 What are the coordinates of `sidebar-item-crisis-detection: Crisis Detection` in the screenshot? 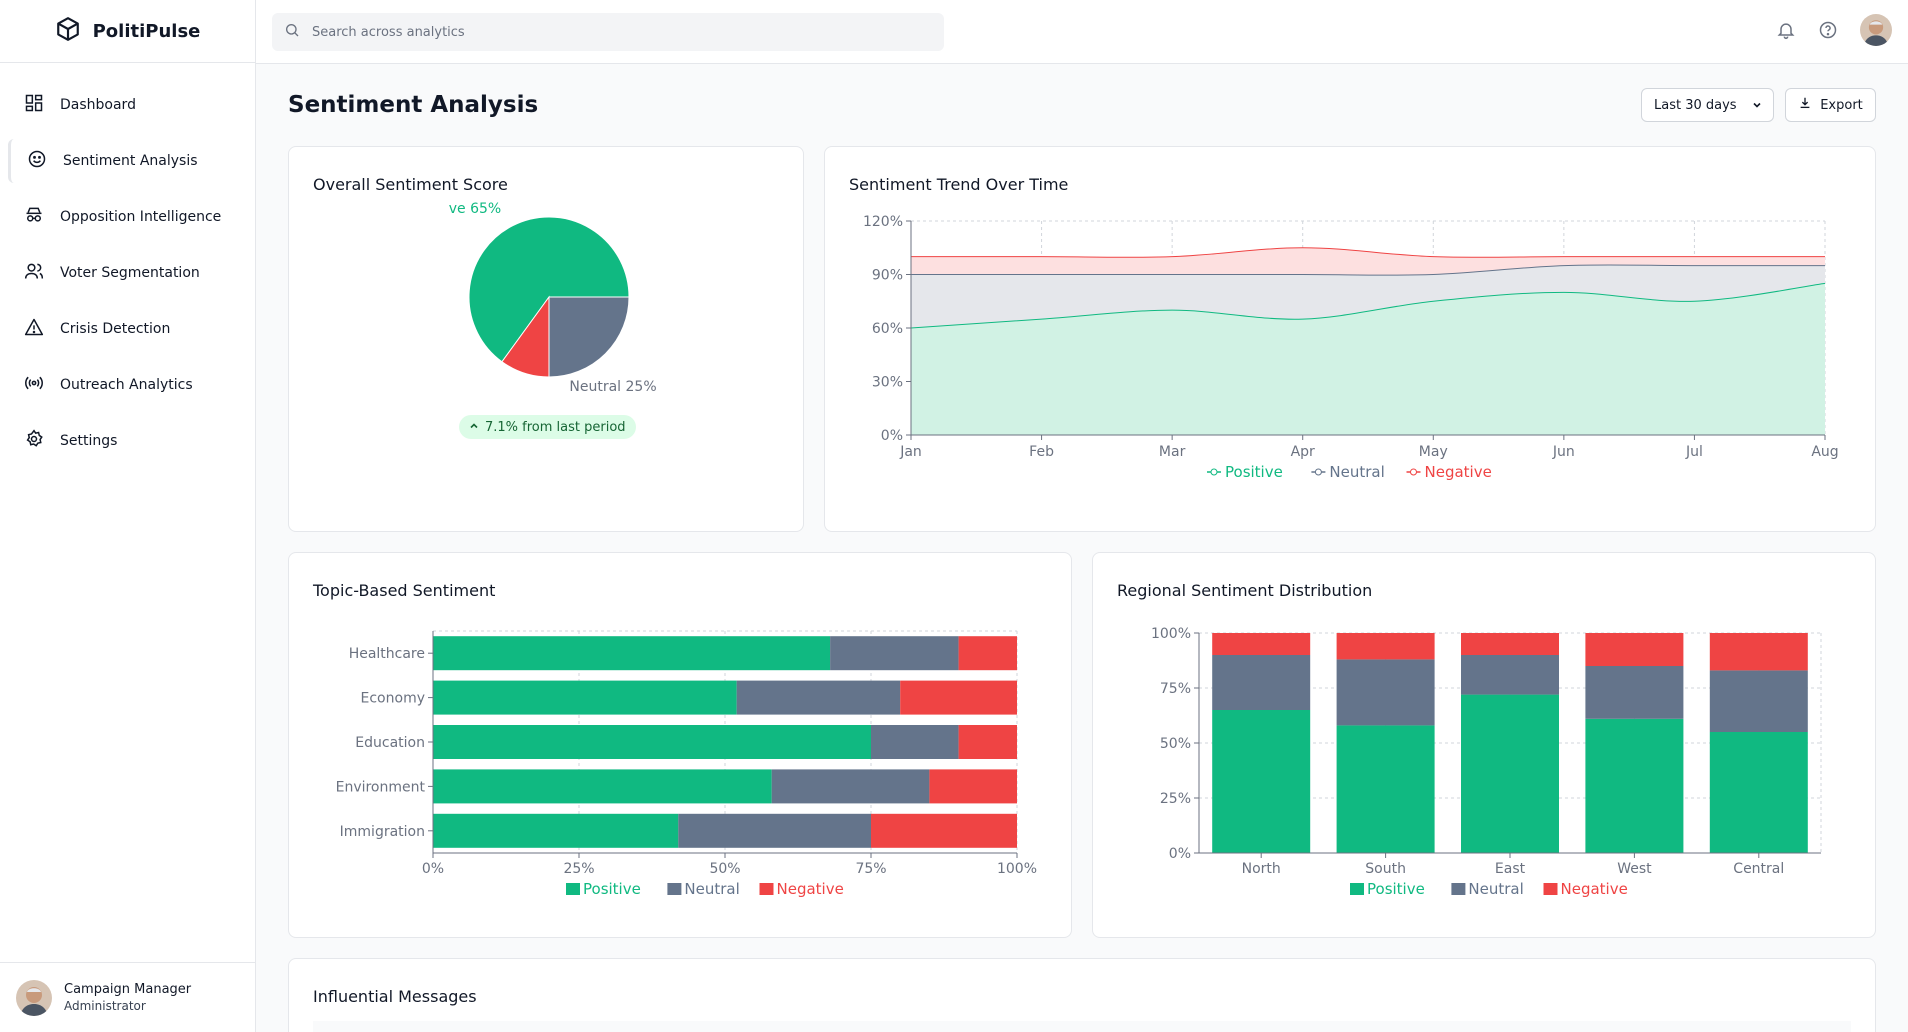 It's located at (132, 329).